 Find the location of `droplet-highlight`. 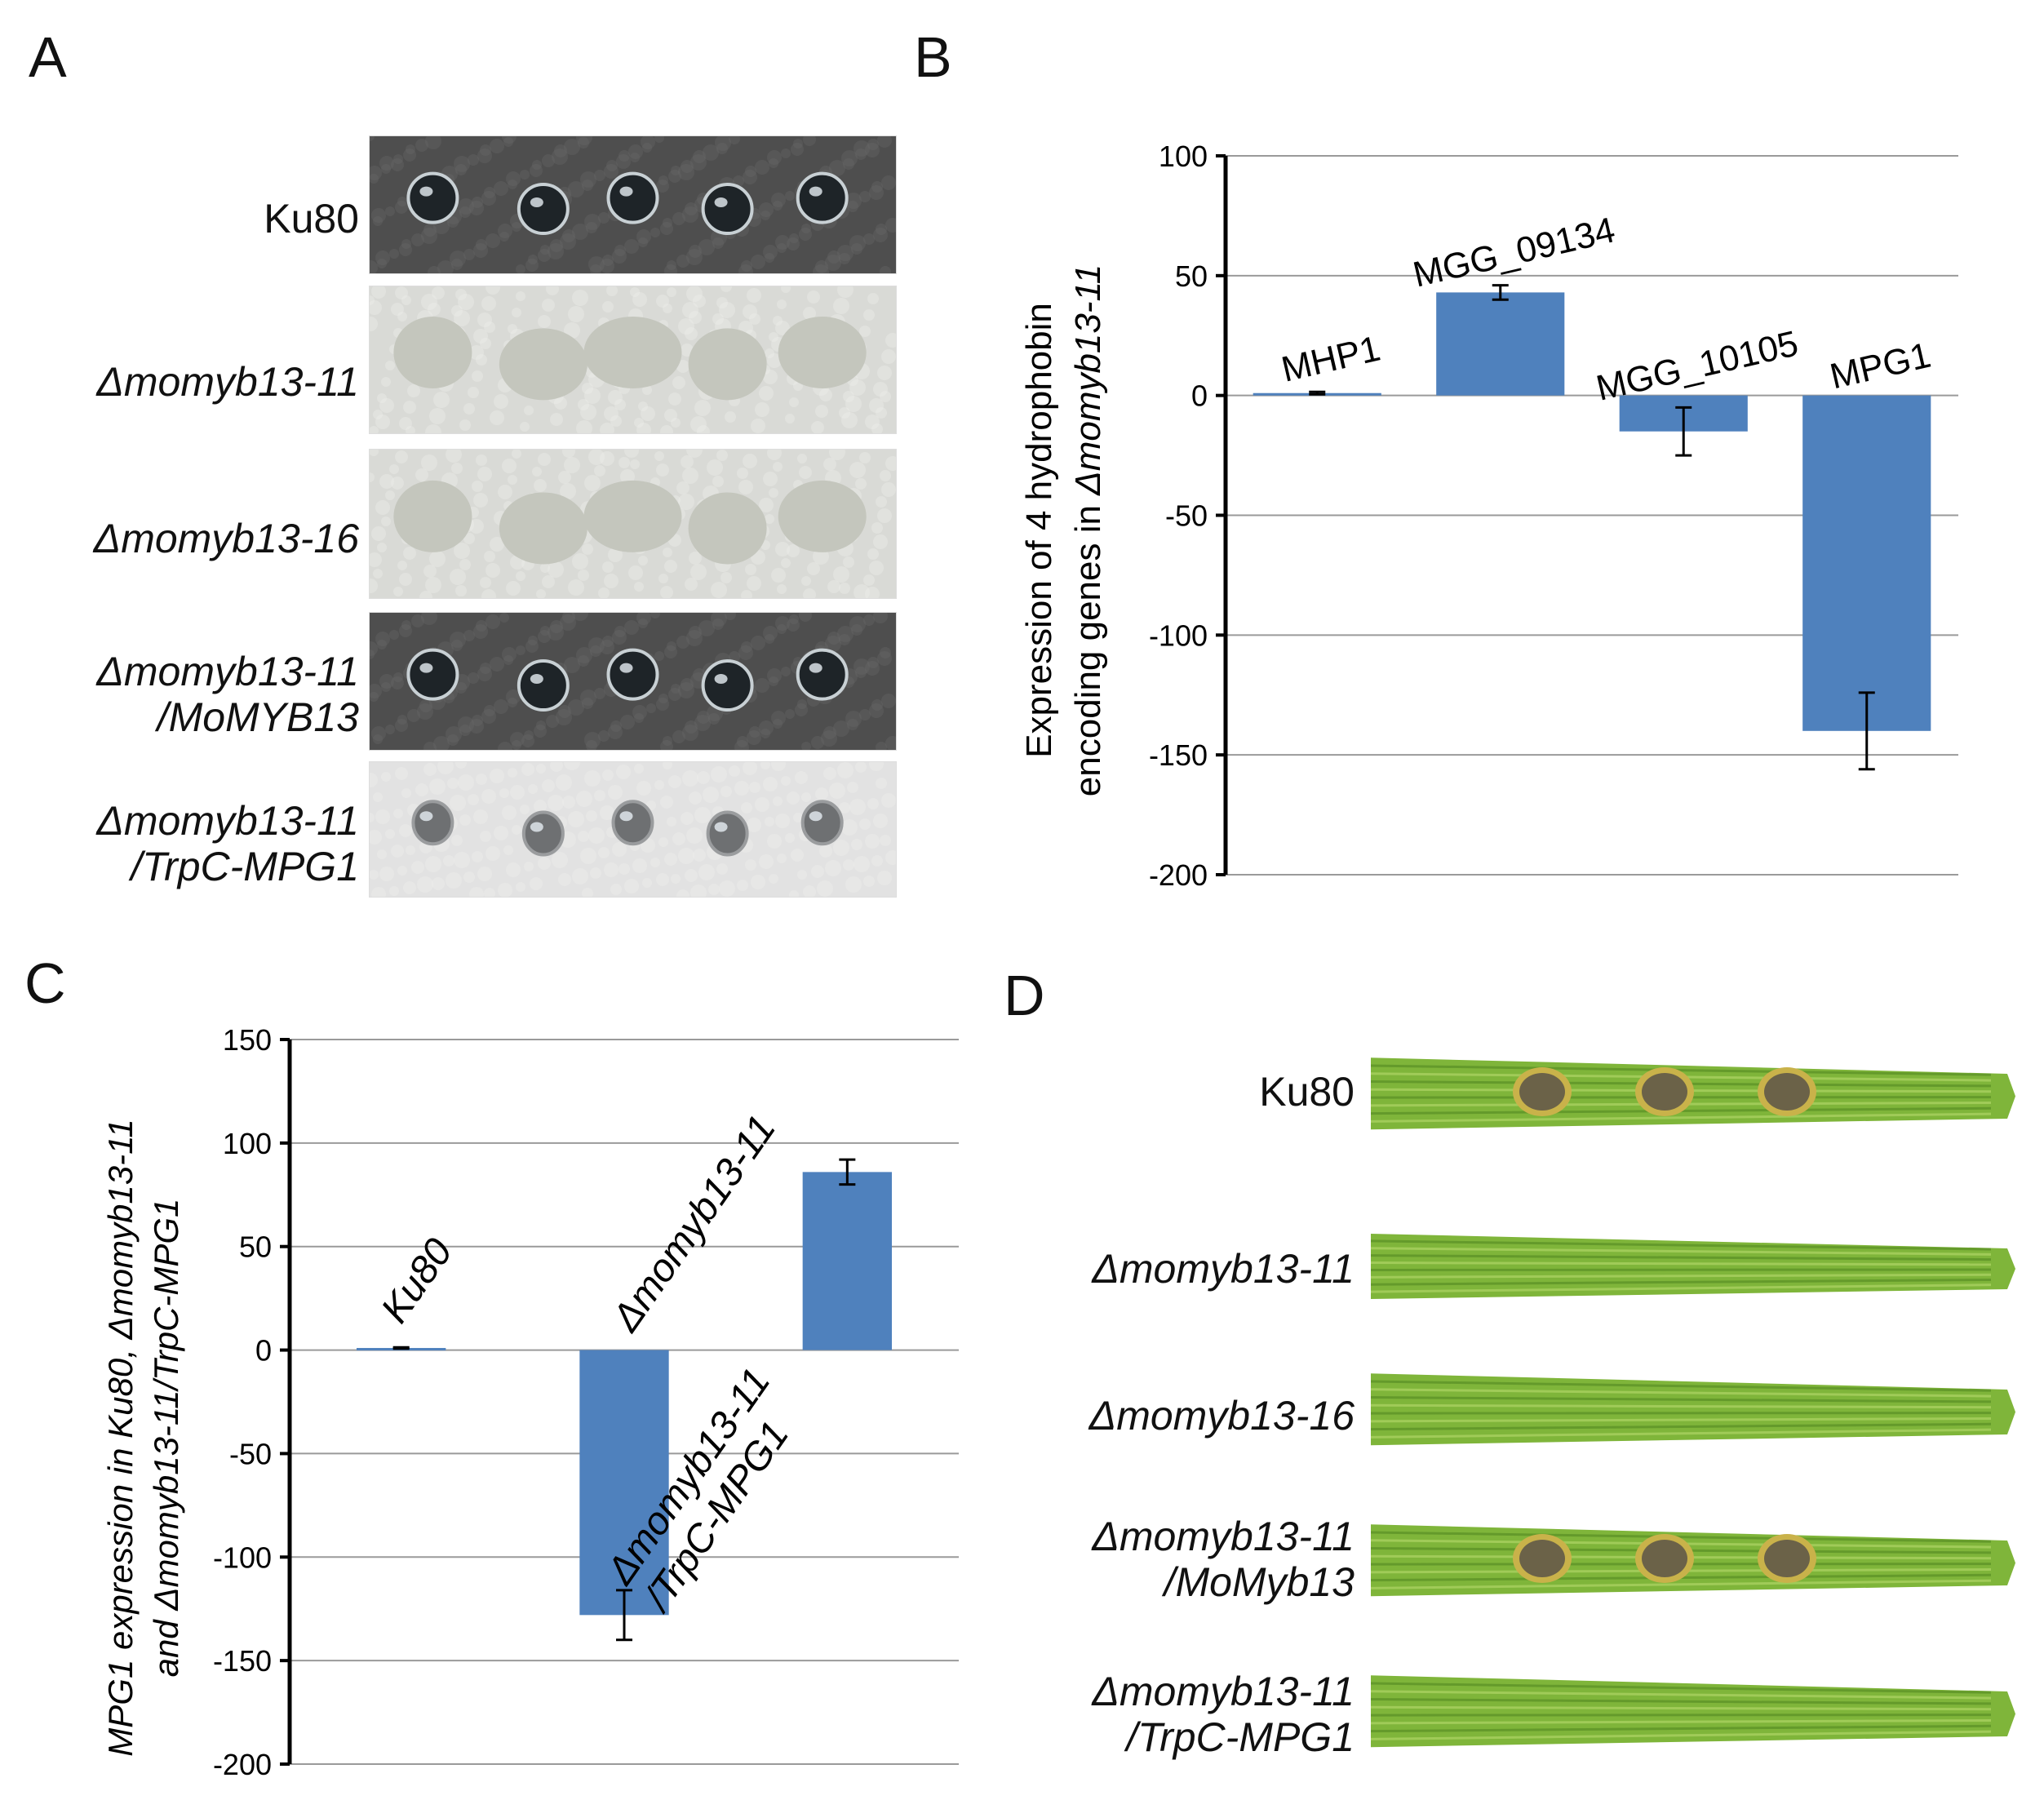

droplet-highlight is located at coordinates (816, 816).